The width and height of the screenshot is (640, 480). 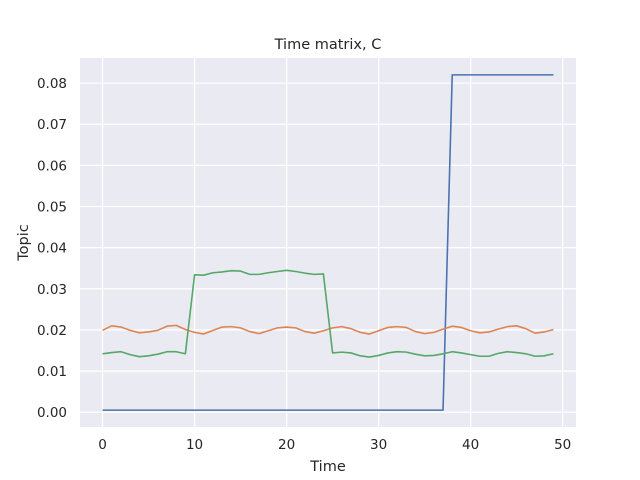 What do you see at coordinates (52, 84) in the screenshot?
I see `y-tick-label: 0.08` at bounding box center [52, 84].